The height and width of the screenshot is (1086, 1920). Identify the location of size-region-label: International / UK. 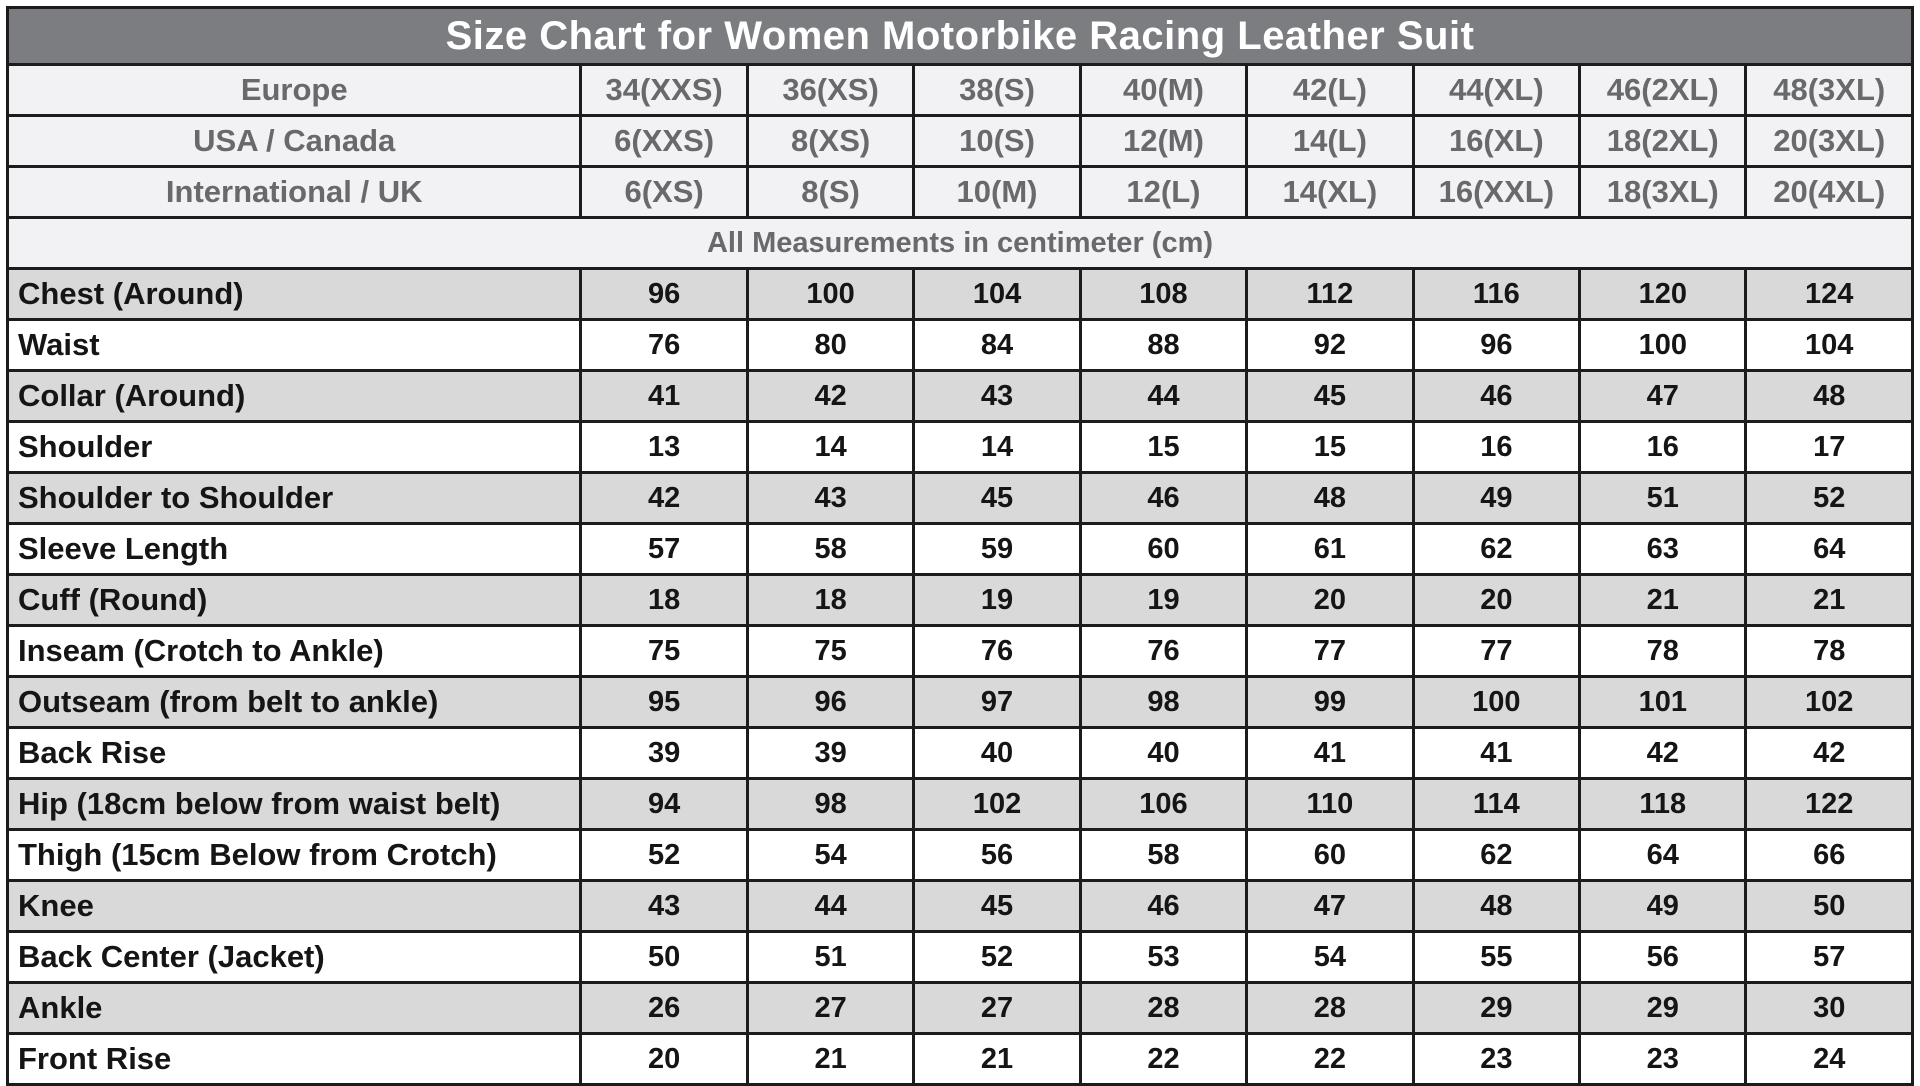
(294, 192).